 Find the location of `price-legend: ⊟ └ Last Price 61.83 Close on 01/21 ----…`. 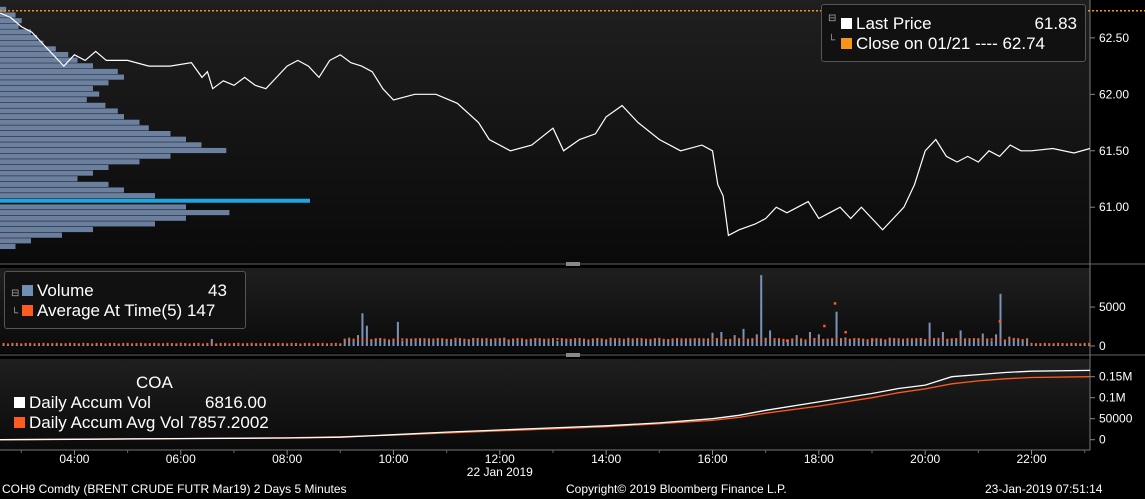

price-legend: ⊟ └ Last Price 61.83 Close on 01/21 ----… is located at coordinates (953, 33).